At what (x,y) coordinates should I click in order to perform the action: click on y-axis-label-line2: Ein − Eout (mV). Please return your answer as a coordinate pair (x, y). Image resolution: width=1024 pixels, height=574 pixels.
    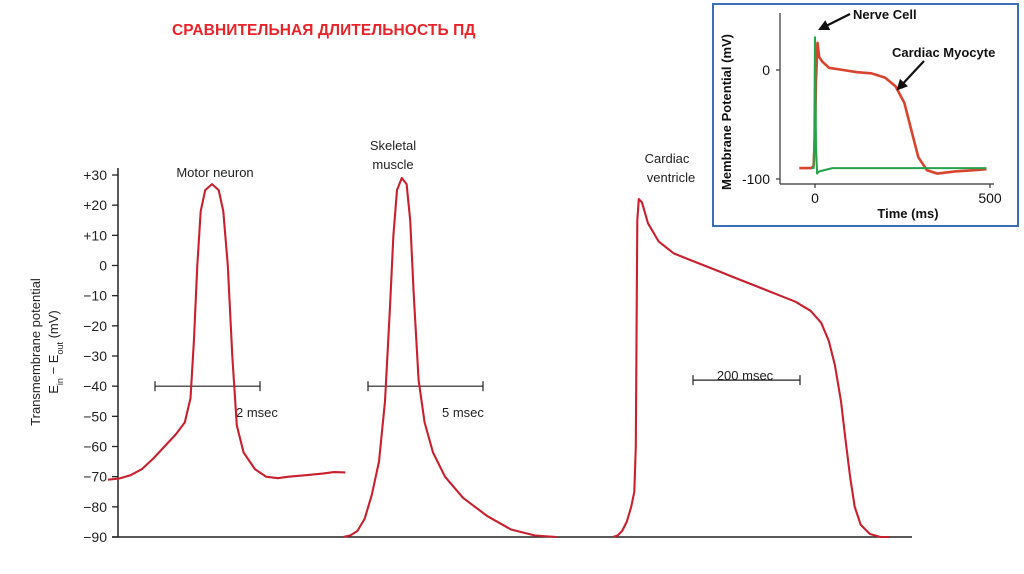
    Looking at the image, I should click on (55, 351).